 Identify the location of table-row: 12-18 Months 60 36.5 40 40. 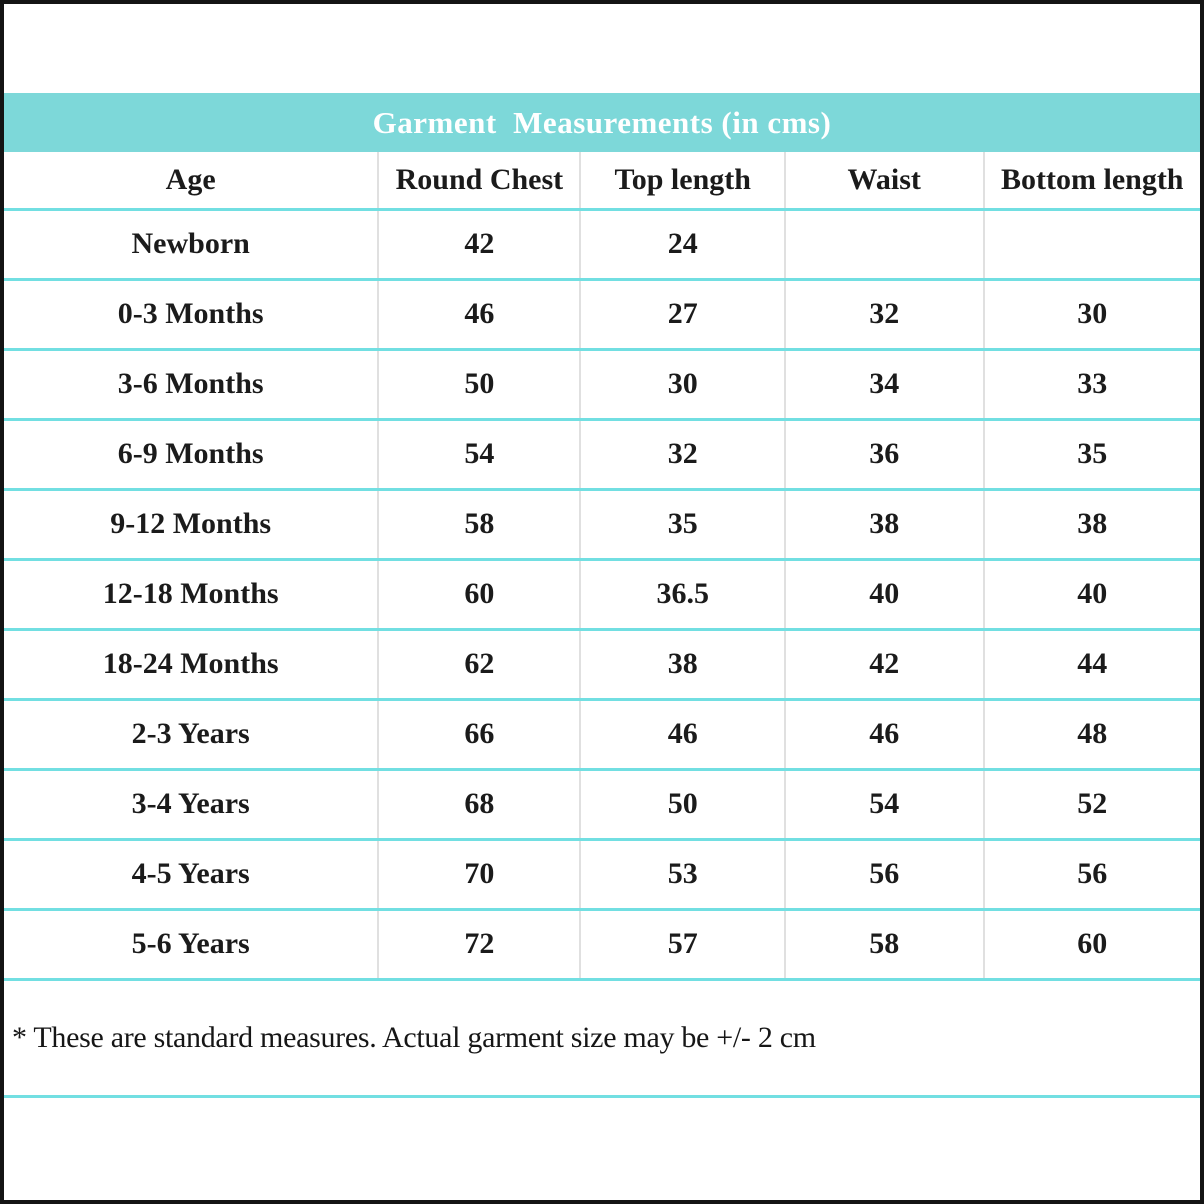
(602, 595).